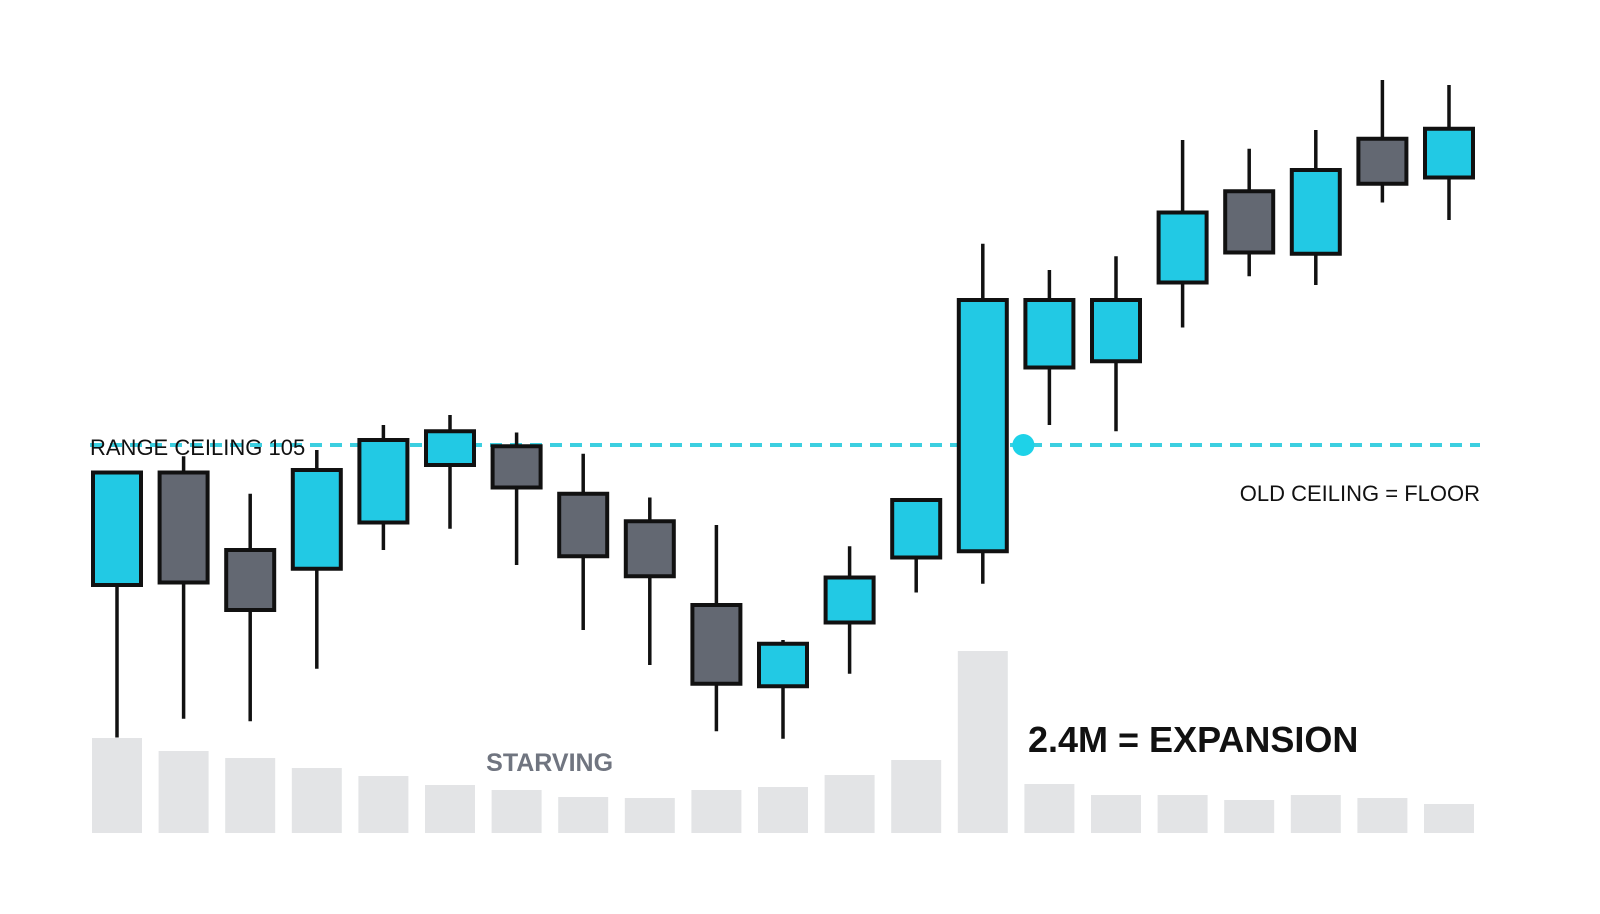 The image size is (1600, 914). What do you see at coordinates (1023, 445) in the screenshot?
I see `ceiling-flip-marker` at bounding box center [1023, 445].